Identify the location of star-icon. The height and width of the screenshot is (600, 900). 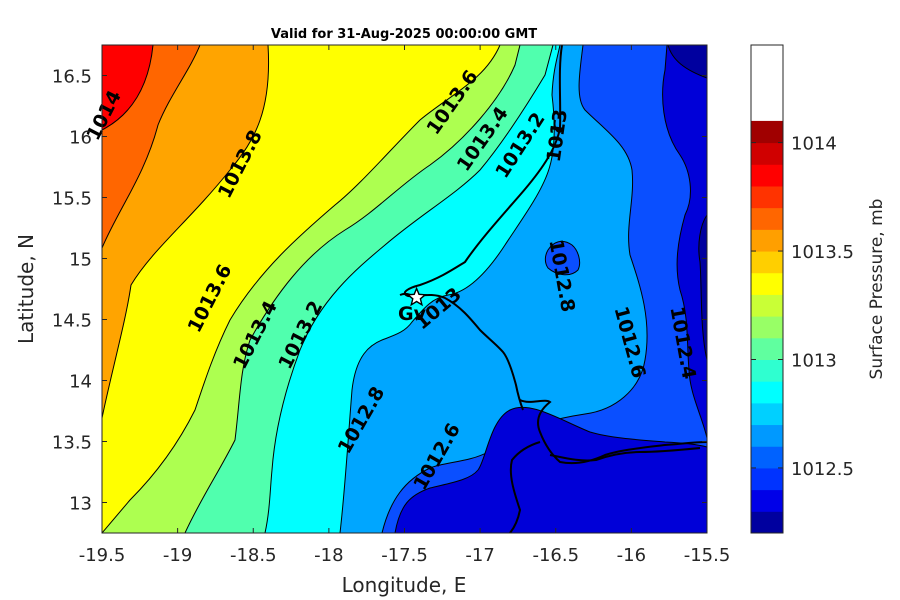
(416, 296).